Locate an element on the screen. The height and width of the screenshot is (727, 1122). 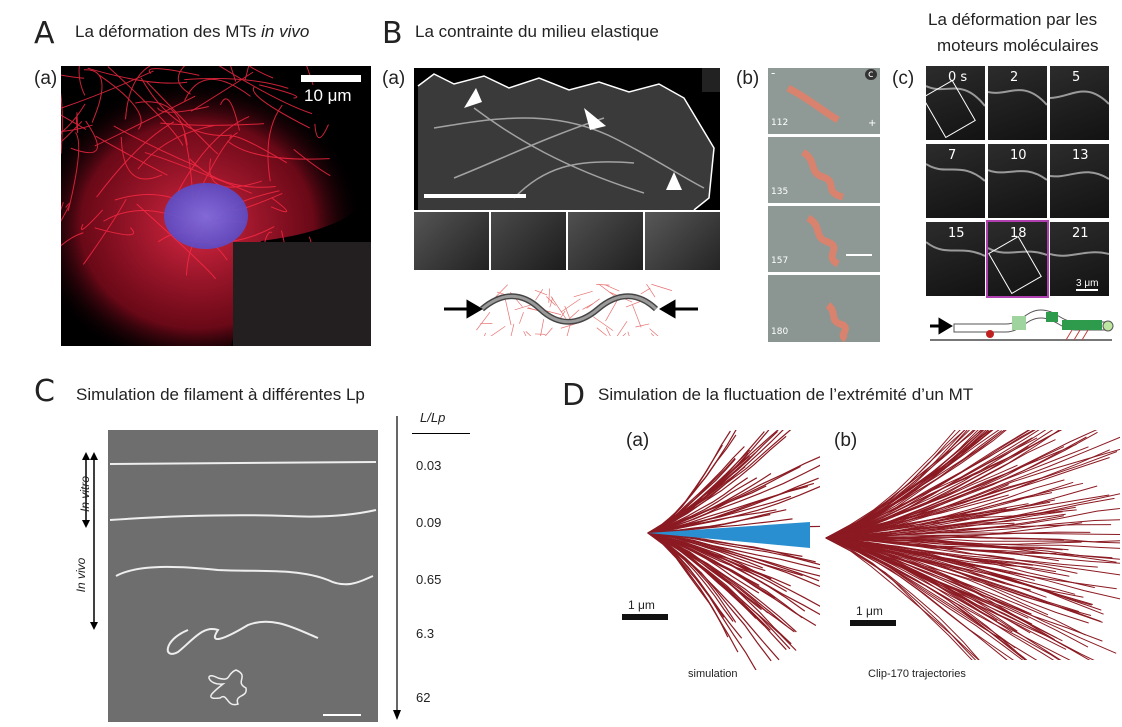
motor-frame: 15 is located at coordinates (955, 259).